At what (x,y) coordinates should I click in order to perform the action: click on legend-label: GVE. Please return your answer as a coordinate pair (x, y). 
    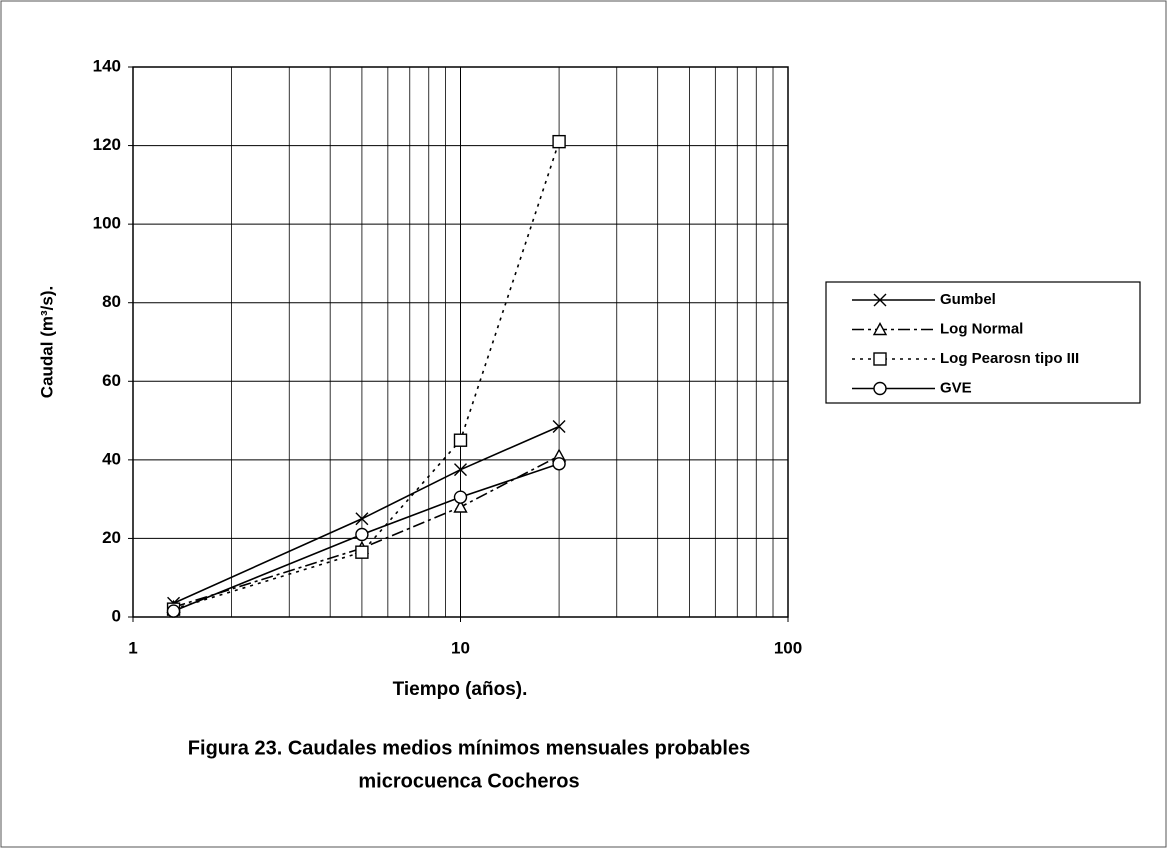
    Looking at the image, I should click on (956, 387).